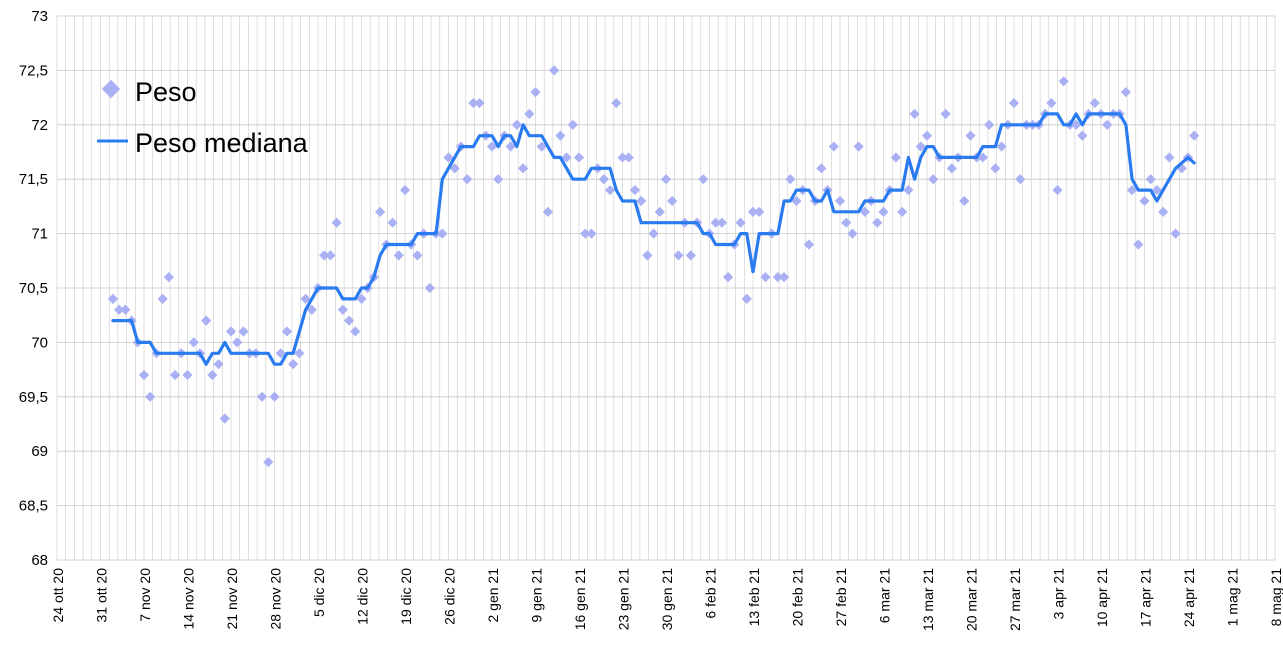  What do you see at coordinates (841, 597) in the screenshot?
I see `x-tick-label: 27 feb 21` at bounding box center [841, 597].